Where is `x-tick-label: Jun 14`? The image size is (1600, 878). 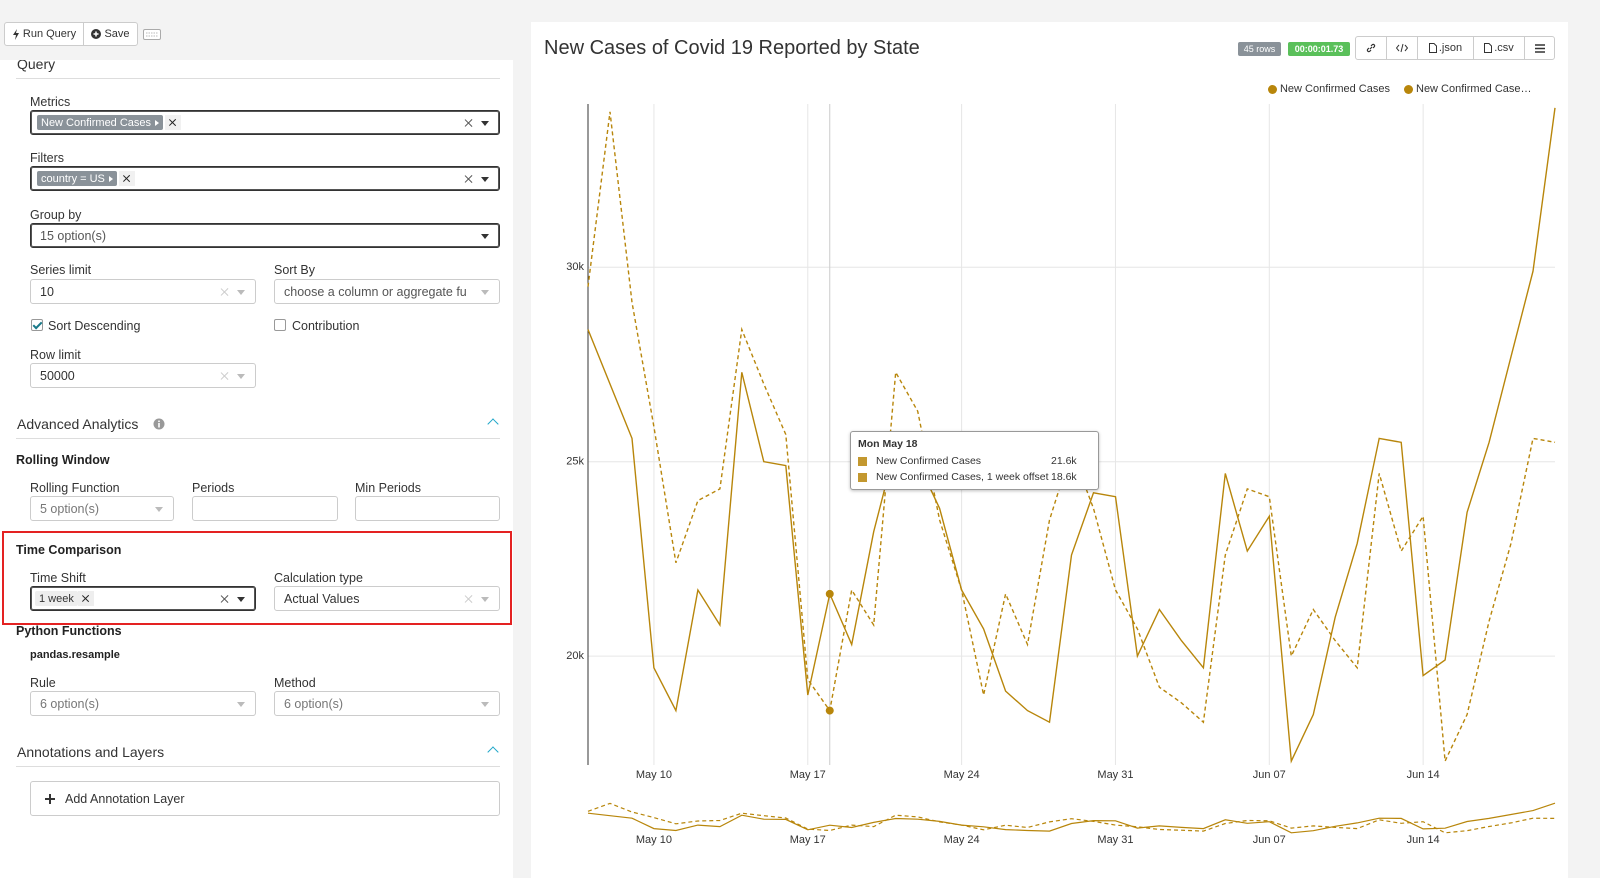 x-tick-label: Jun 14 is located at coordinates (1423, 840).